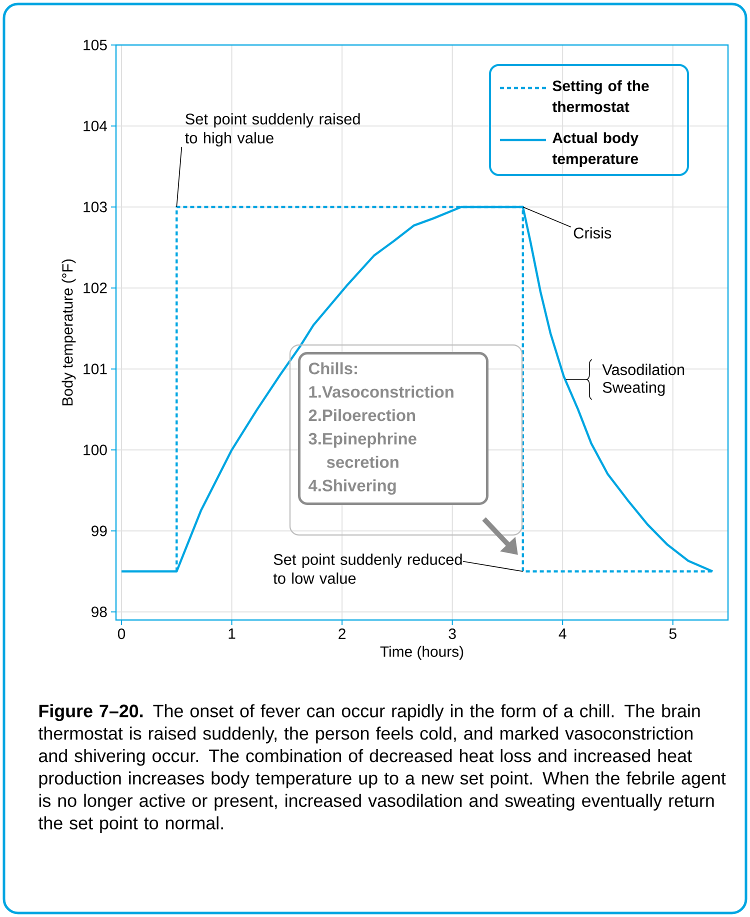  Describe the element at coordinates (69, 332) in the screenshot. I see `y-axis-title: Body temperature (°F)` at that location.